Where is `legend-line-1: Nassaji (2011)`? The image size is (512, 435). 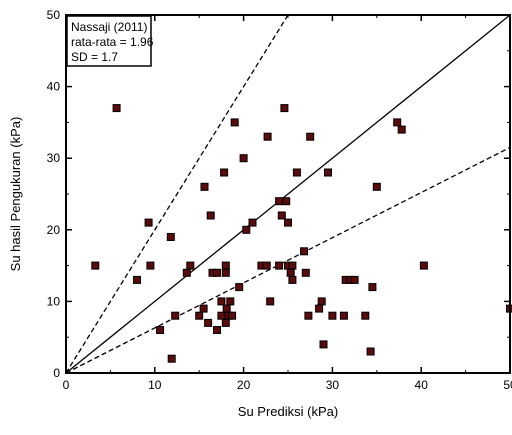 legend-line-1: Nassaji (2011) is located at coordinates (109, 27).